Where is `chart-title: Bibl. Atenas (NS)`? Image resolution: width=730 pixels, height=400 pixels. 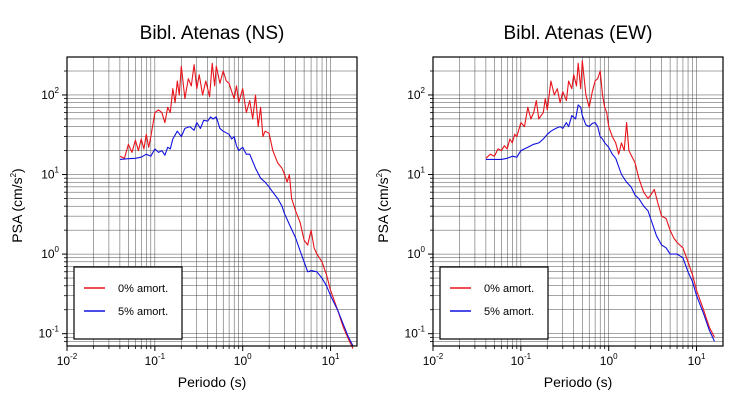
chart-title: Bibl. Atenas (NS) is located at coordinates (212, 33).